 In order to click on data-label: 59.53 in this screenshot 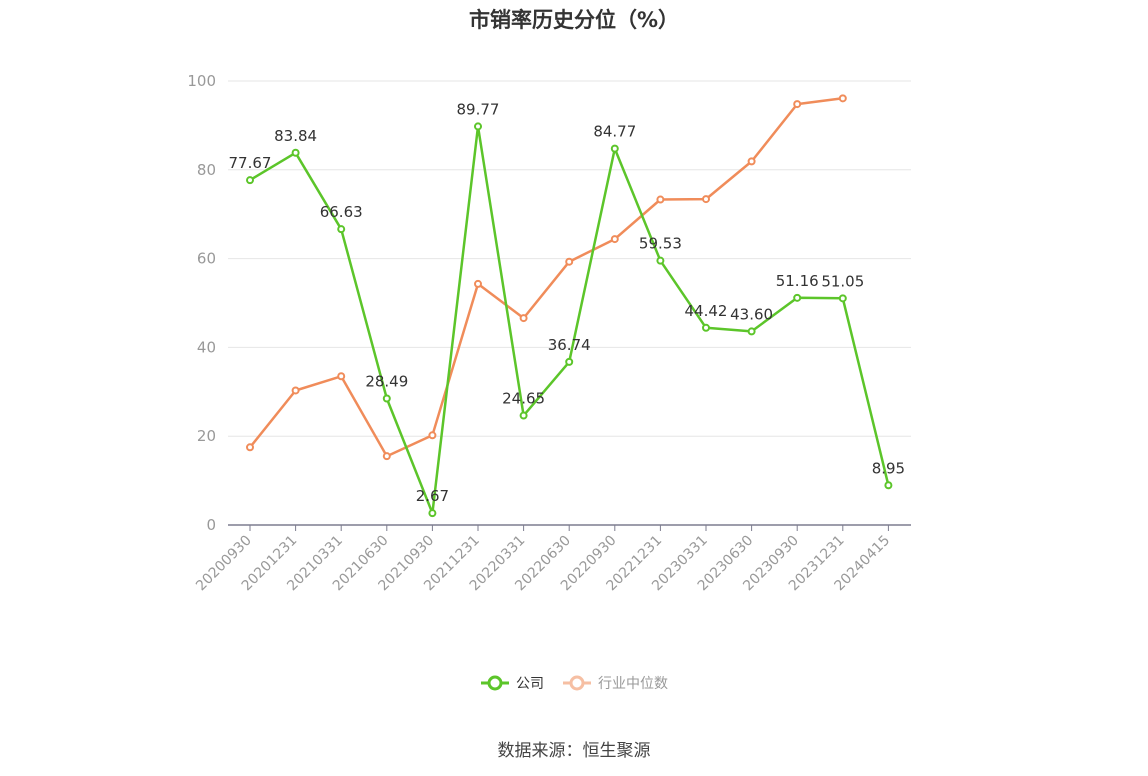, I will do `click(660, 244)`.